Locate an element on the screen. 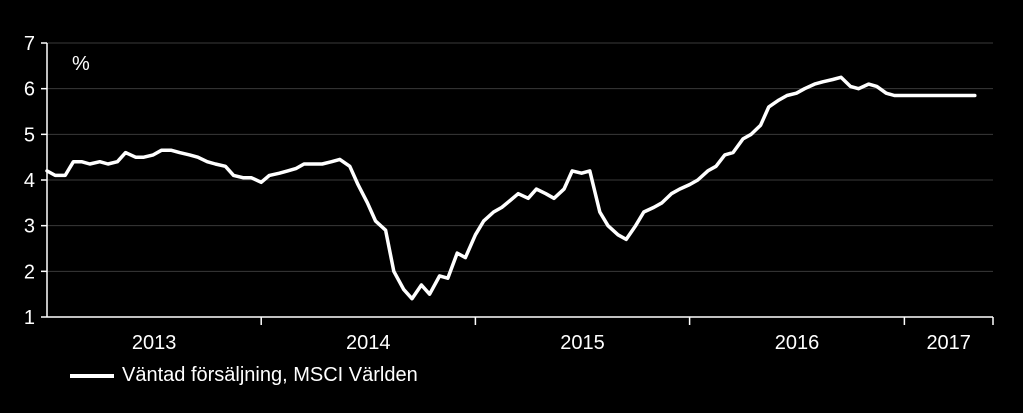  x-tick-label: 2015 is located at coordinates (582, 343).